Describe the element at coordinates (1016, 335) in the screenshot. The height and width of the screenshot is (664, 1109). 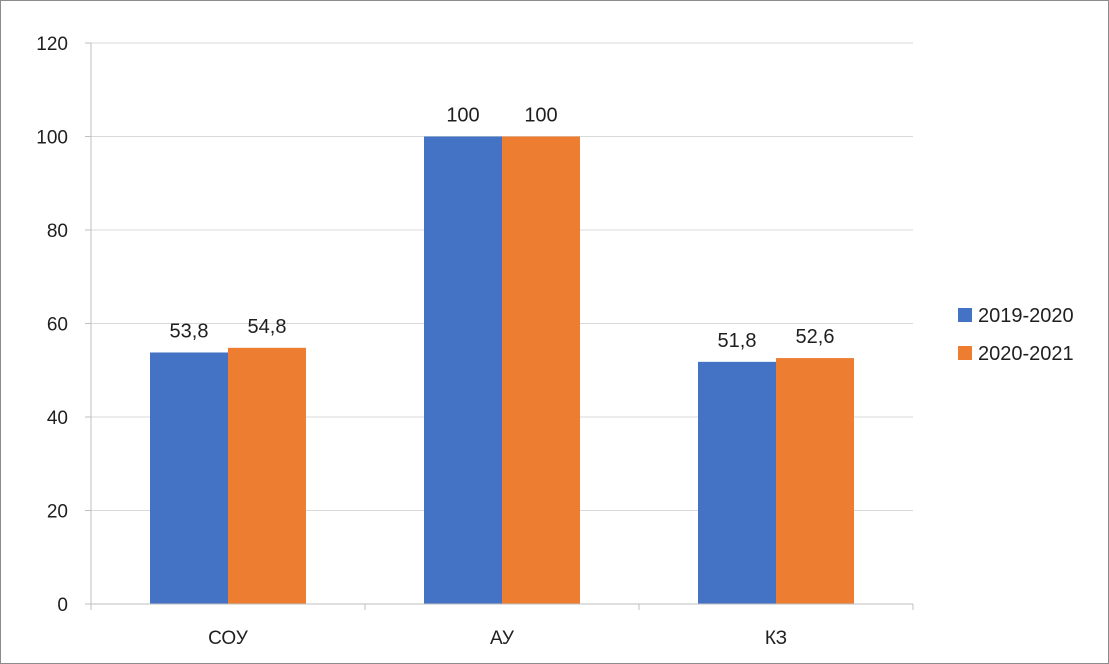
I see `legend: 2019-2020 2020-2021` at that location.